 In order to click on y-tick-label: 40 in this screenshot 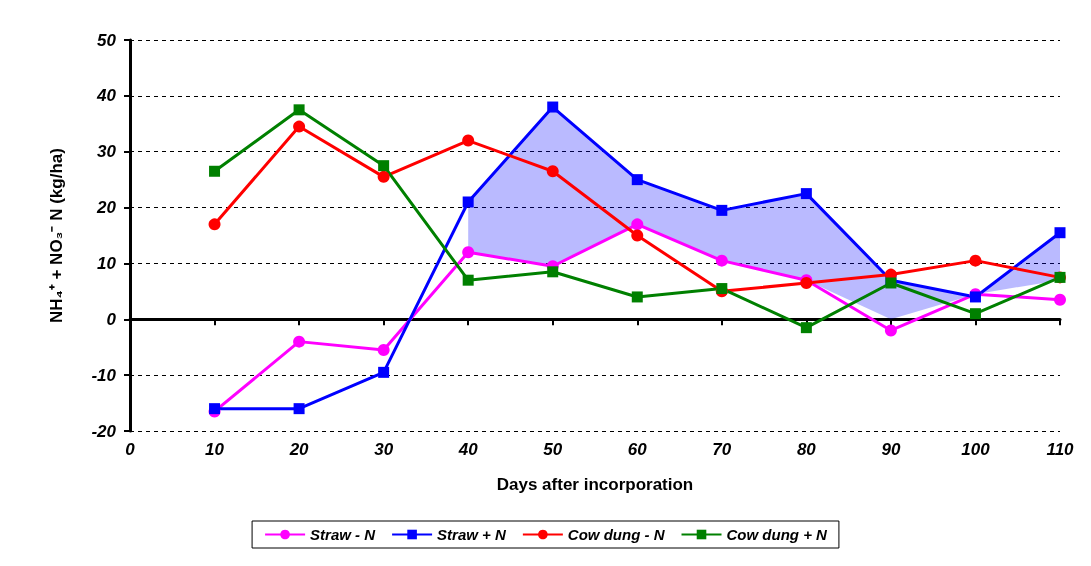, I will do `click(106, 96)`.